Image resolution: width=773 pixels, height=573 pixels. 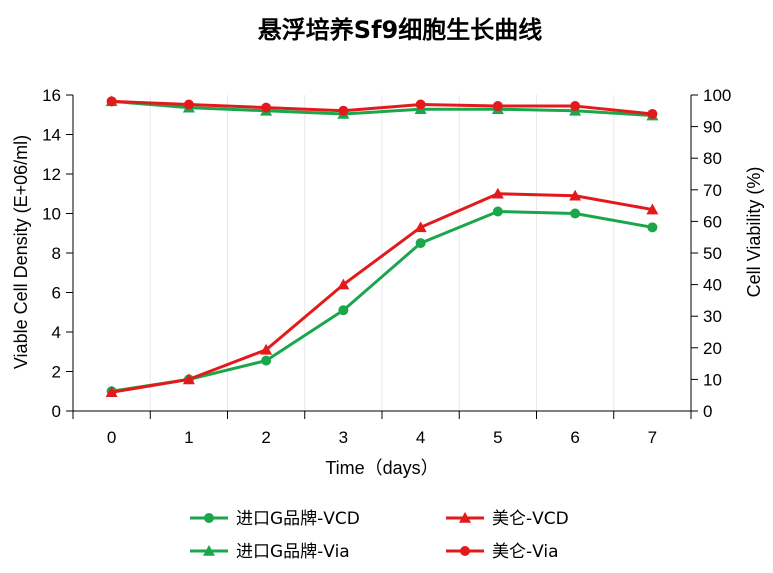 I want to click on left-axis-title: Viable Cell Density (E+06/ml), so click(x=21, y=252).